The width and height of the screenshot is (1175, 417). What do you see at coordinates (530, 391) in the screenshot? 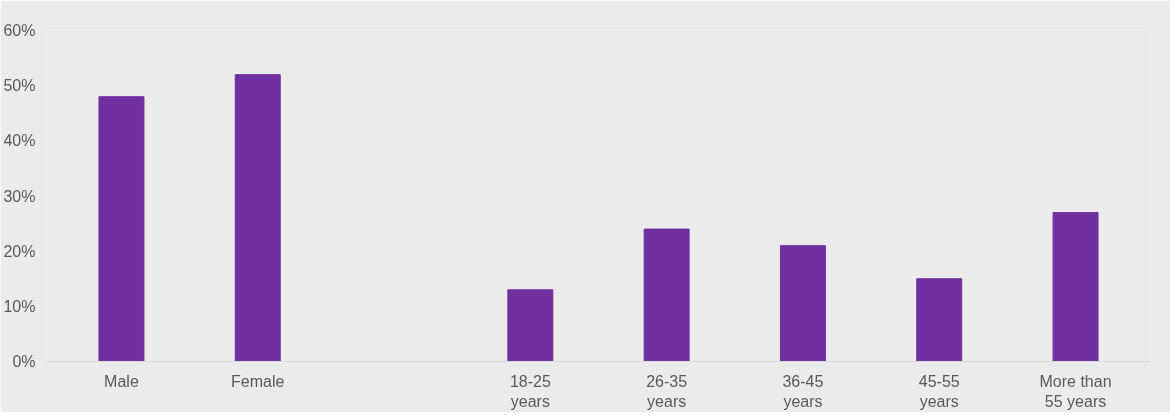
I see `x-tick-label: 18-25 years` at bounding box center [530, 391].